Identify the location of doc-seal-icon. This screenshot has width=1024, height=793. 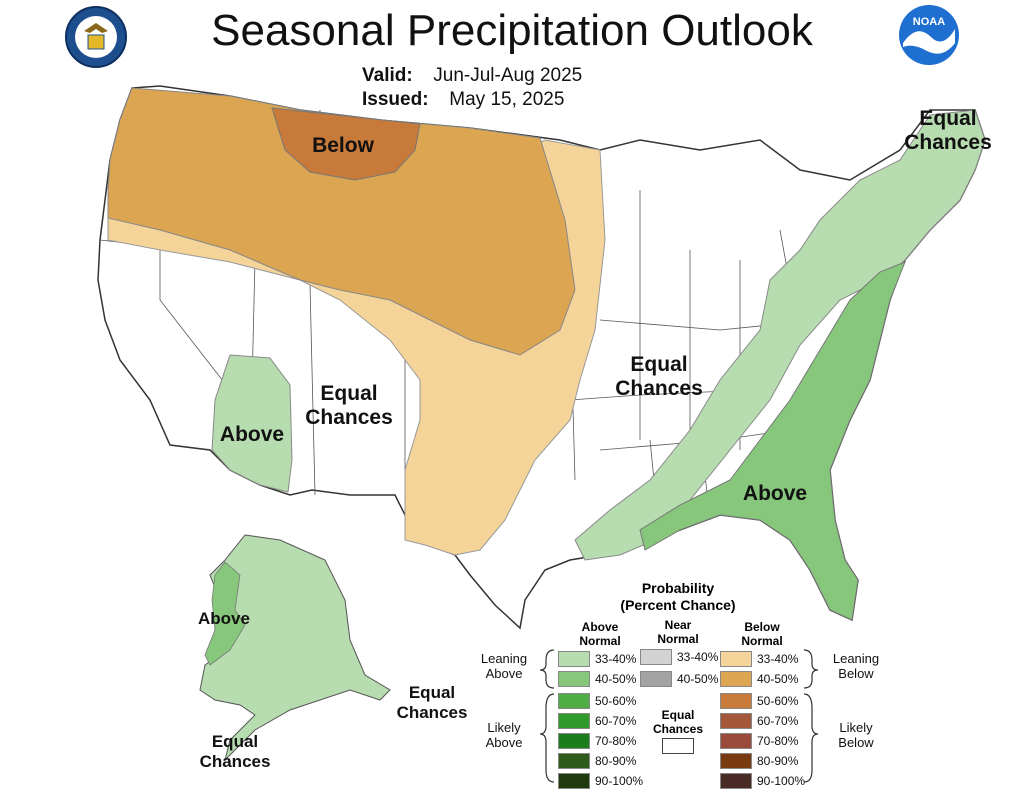
(96, 37).